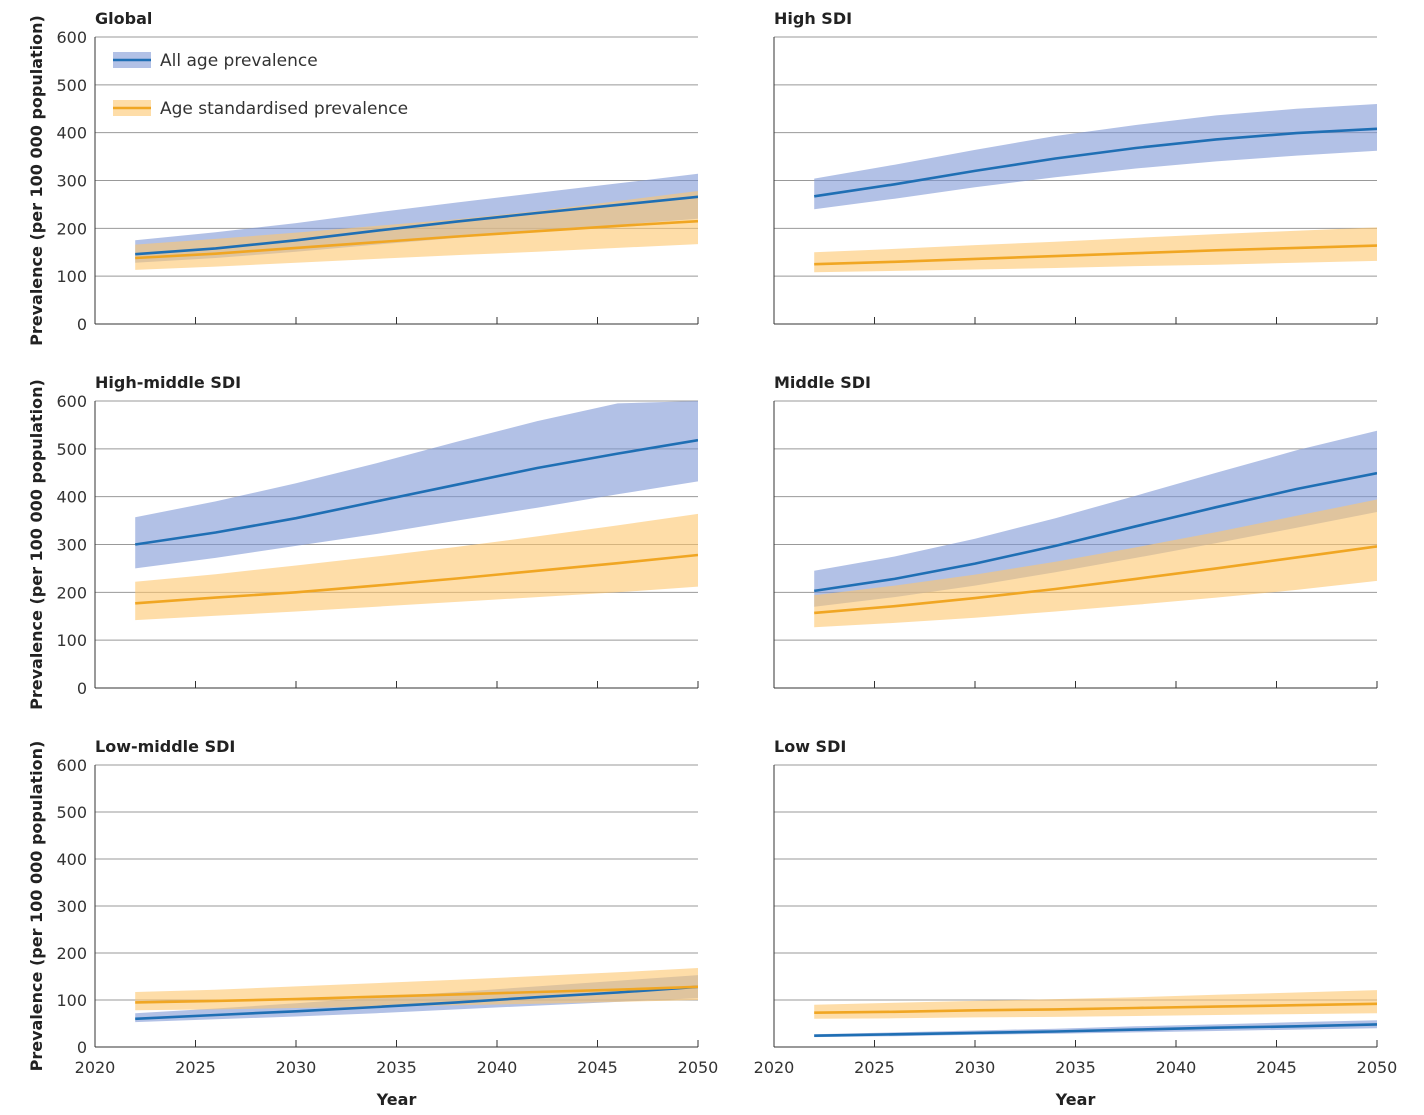 Image resolution: width=1424 pixels, height=1115 pixels. I want to click on panel-title: High SDI, so click(813, 18).